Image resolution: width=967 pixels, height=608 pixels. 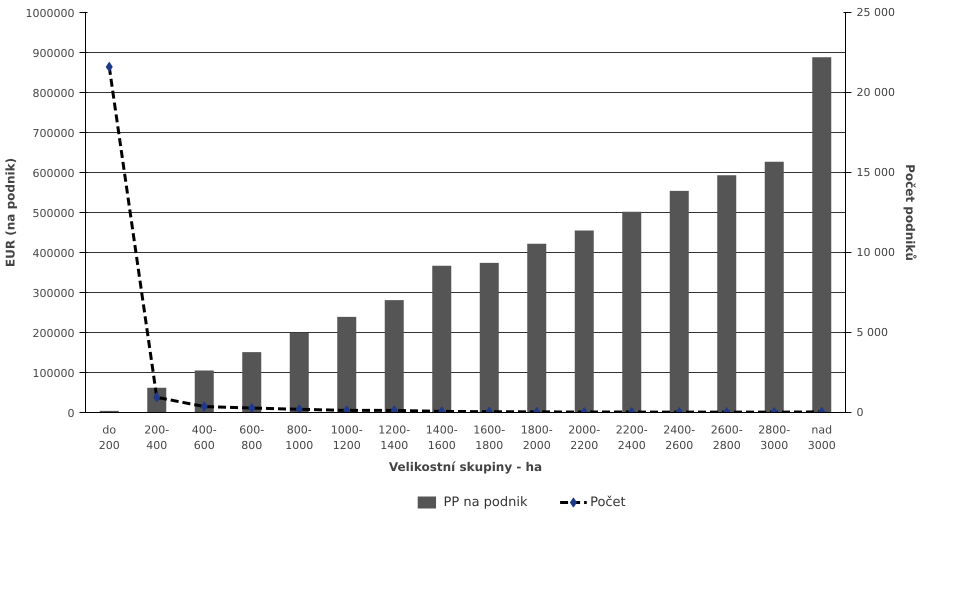 I want to click on y-tick-label: 900000, so click(x=53, y=53).